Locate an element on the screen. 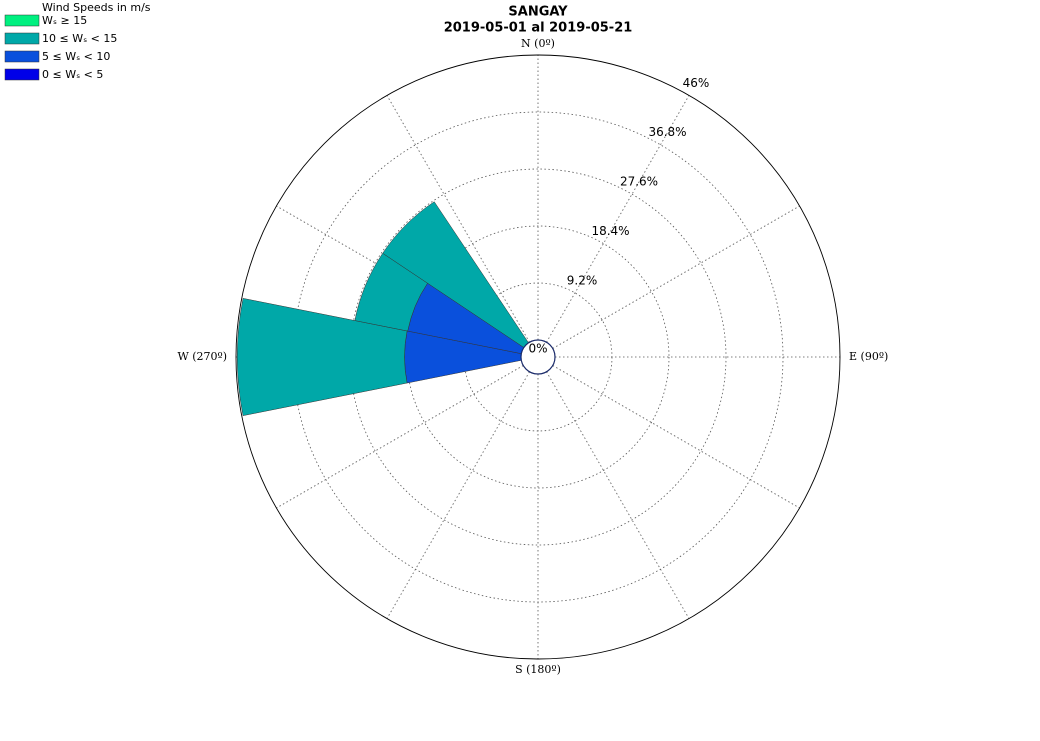 This screenshot has width=1040, height=741. legend-label: 10 ≤ Wₛ < 15 is located at coordinates (79, 38).